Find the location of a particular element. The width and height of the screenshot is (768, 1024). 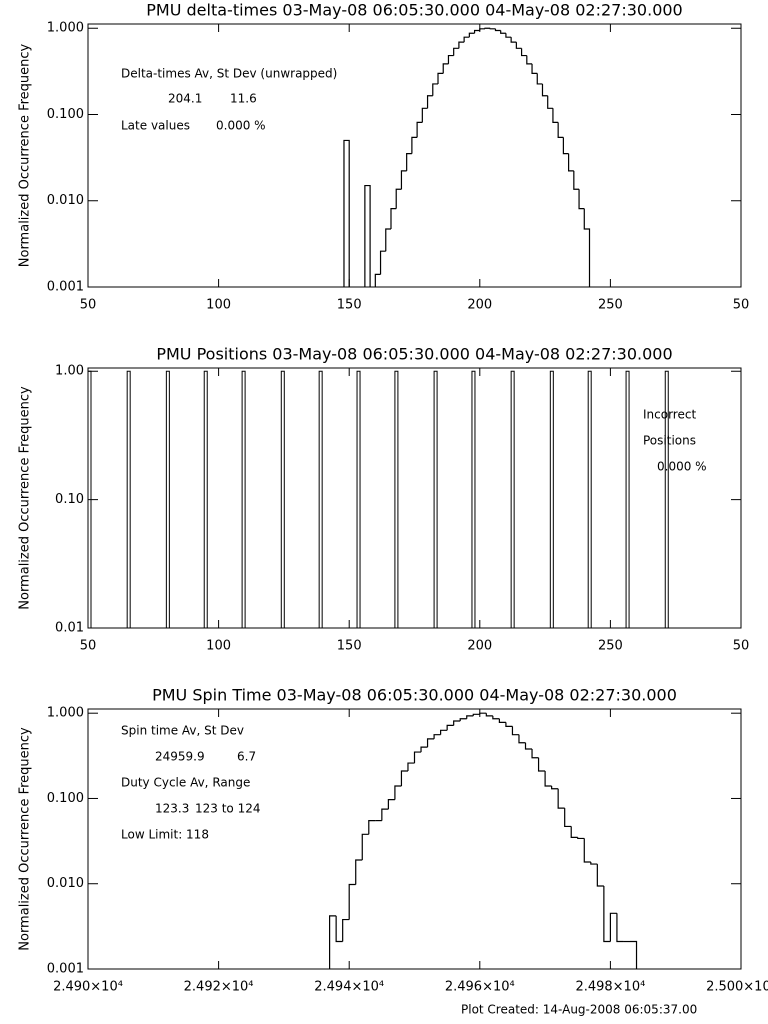

y-tick-label: 0.010 is located at coordinates (65, 200).